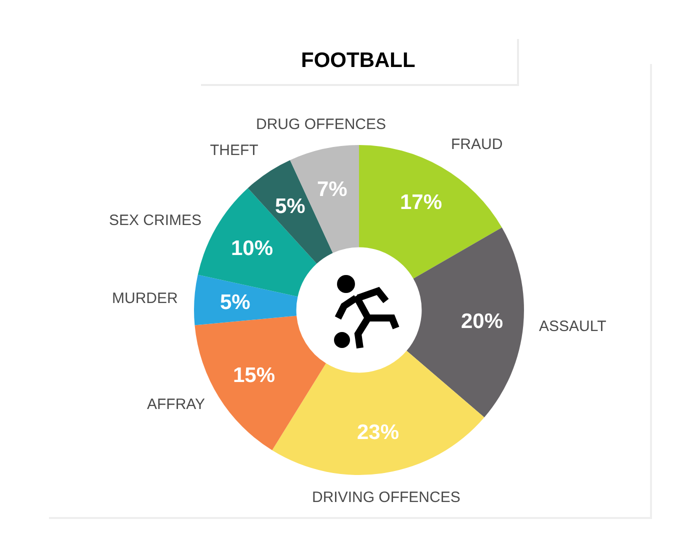 Image resolution: width=700 pixels, height=539 pixels. What do you see at coordinates (572, 326) in the screenshot?
I see `slice-label: ASSAULT` at bounding box center [572, 326].